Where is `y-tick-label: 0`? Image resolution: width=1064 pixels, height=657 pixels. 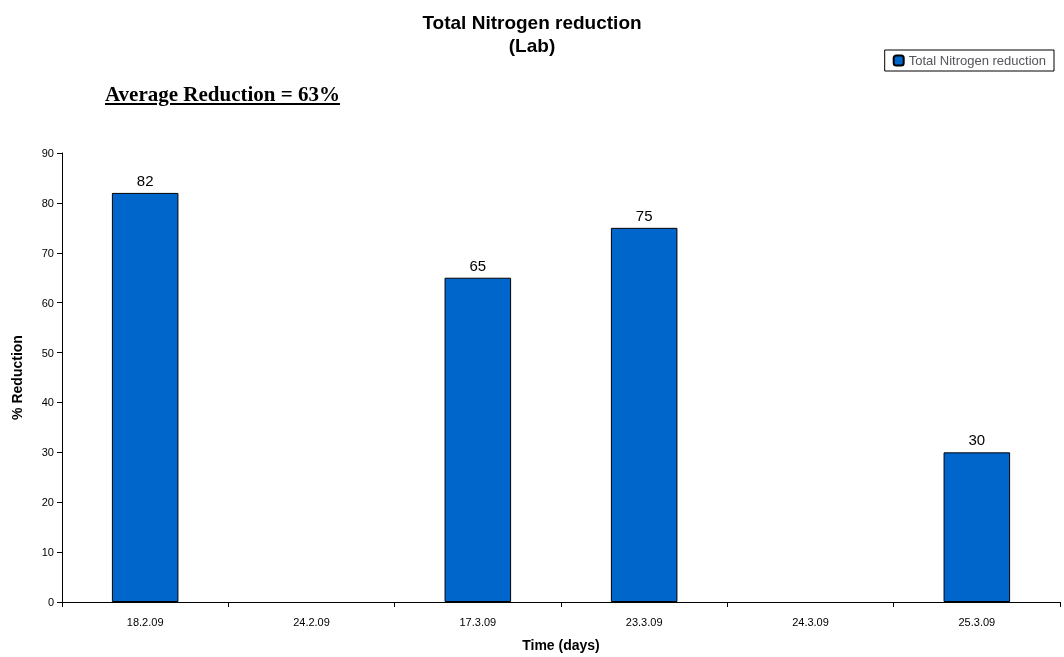 y-tick-label: 0 is located at coordinates (50, 602).